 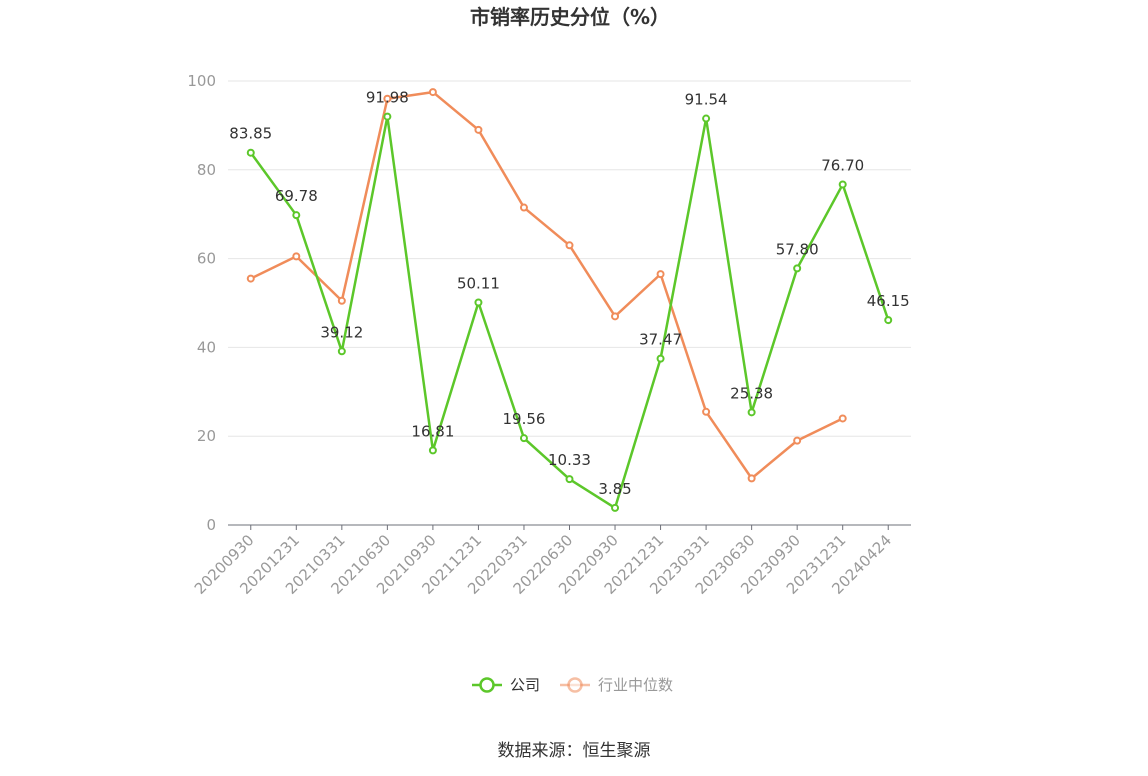 I want to click on legend: 公司 行业中位数, so click(x=572, y=685).